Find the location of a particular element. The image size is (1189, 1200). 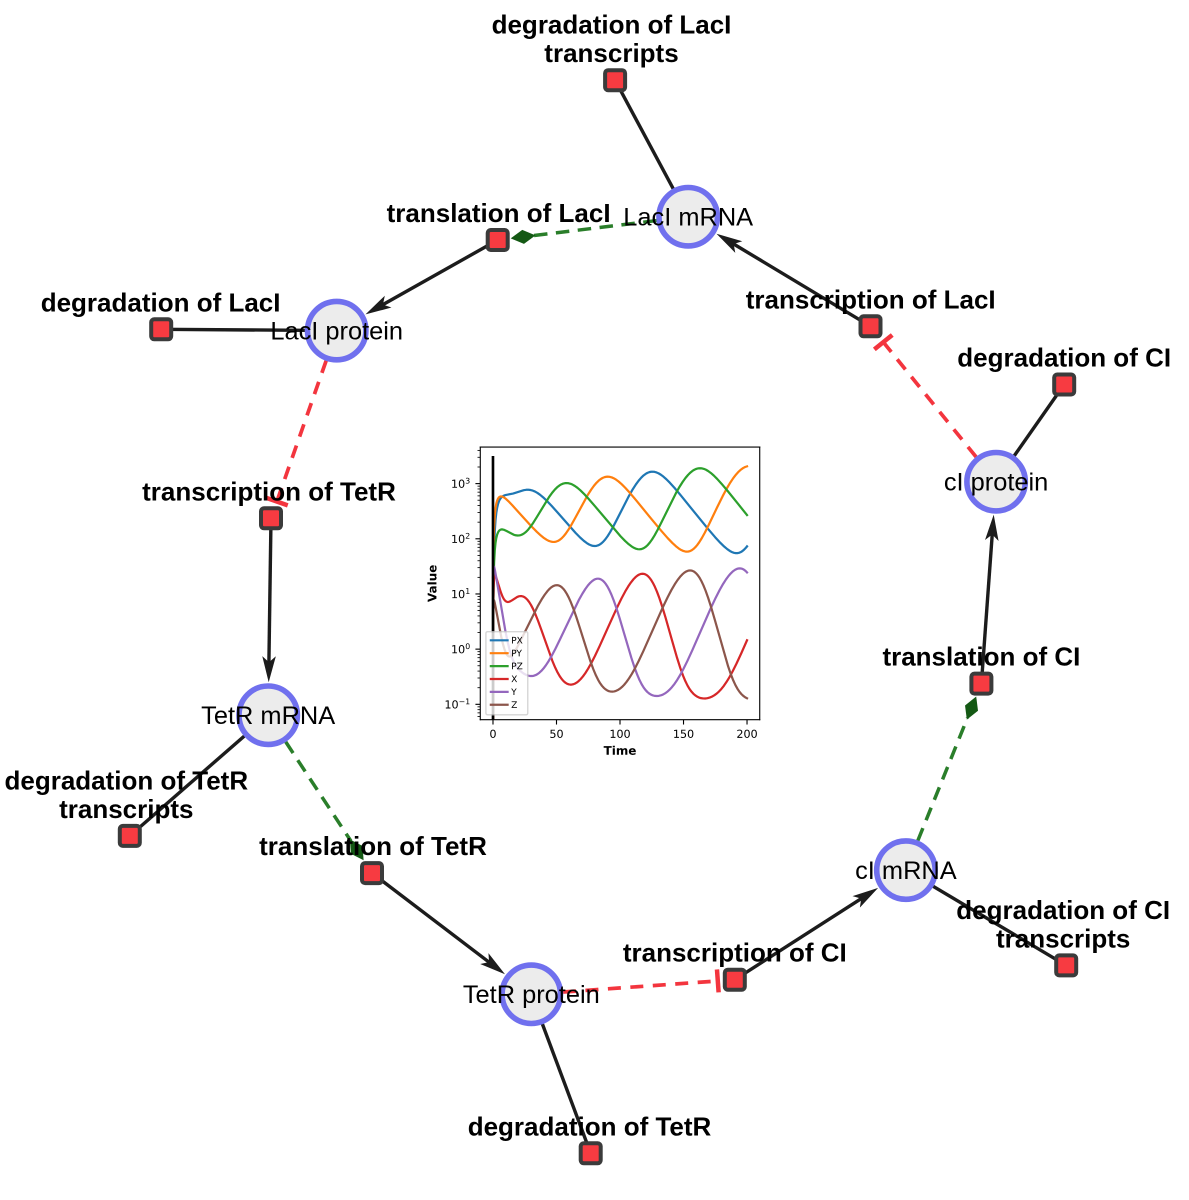

svg-text: transcription of CI is located at coordinates (735, 953).